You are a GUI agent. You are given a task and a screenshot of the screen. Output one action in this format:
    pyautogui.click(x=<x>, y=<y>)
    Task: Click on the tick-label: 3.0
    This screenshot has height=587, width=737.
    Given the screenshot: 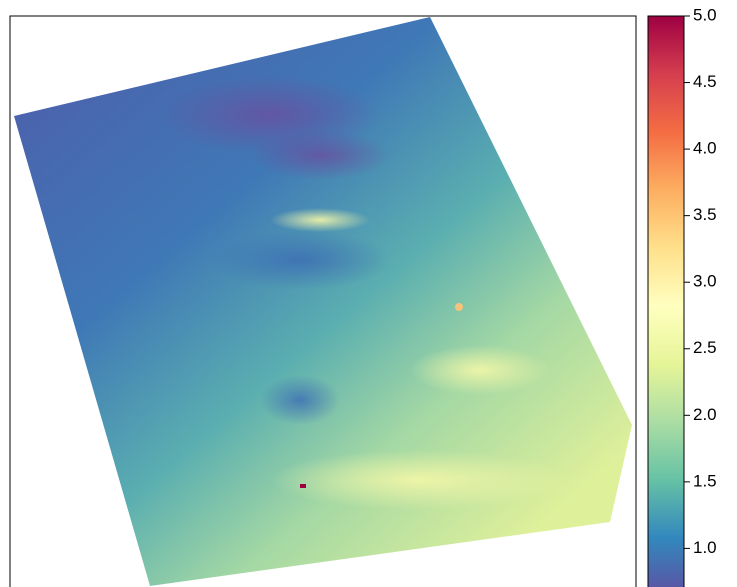 What is the action you would take?
    pyautogui.click(x=705, y=281)
    